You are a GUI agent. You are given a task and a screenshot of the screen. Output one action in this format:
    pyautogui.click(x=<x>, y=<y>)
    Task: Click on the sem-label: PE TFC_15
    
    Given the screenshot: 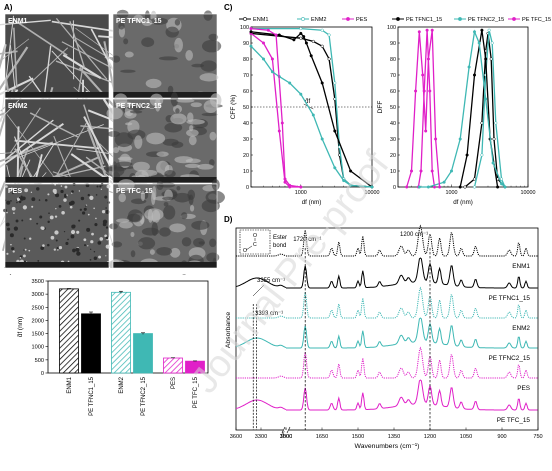 What is the action you would take?
    pyautogui.click(x=134, y=191)
    